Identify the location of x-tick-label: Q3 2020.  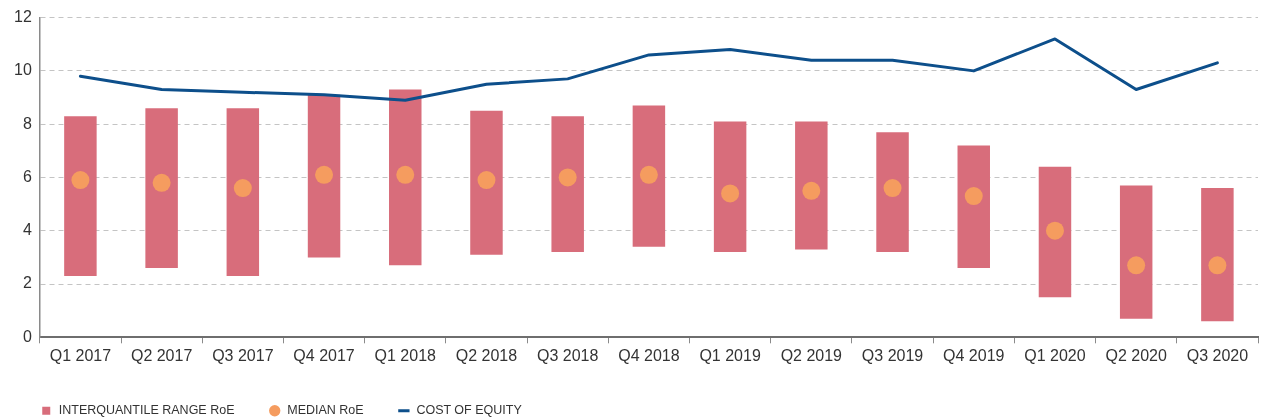
(1217, 356).